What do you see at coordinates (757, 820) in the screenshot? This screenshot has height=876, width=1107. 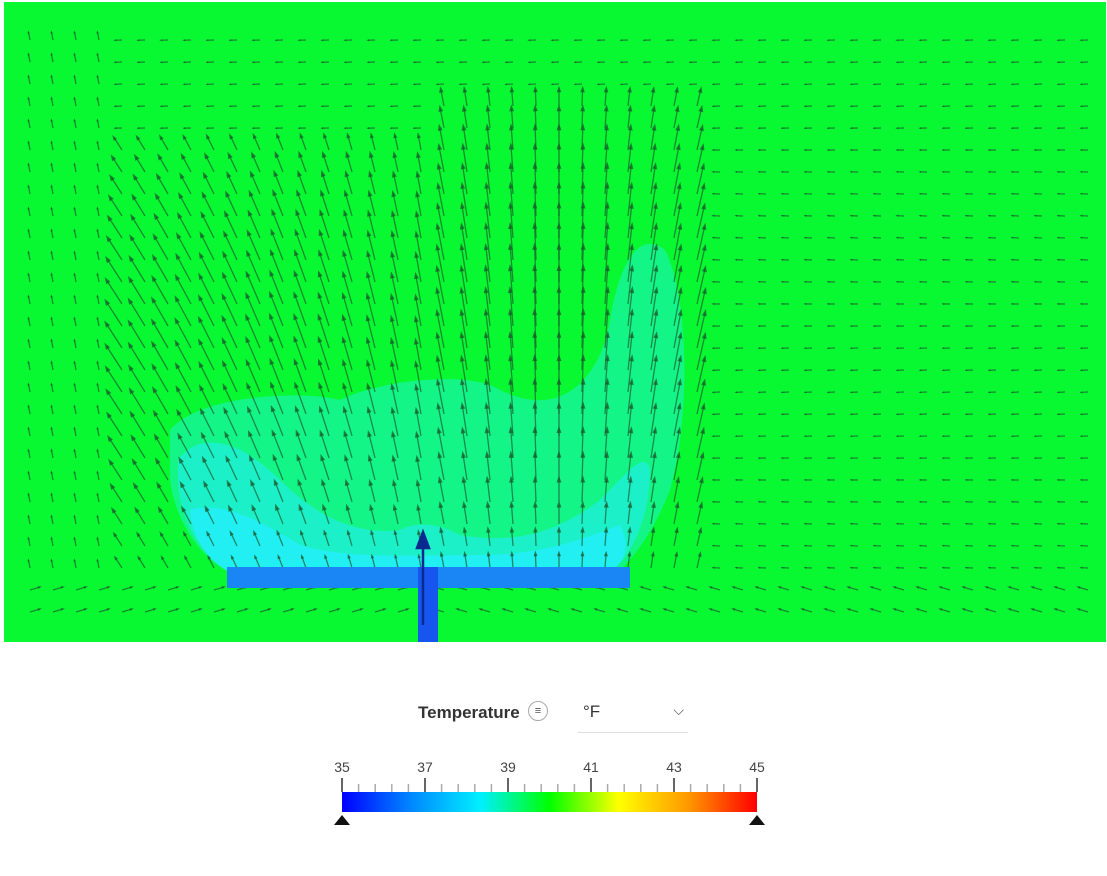 I see `max-range-handle` at bounding box center [757, 820].